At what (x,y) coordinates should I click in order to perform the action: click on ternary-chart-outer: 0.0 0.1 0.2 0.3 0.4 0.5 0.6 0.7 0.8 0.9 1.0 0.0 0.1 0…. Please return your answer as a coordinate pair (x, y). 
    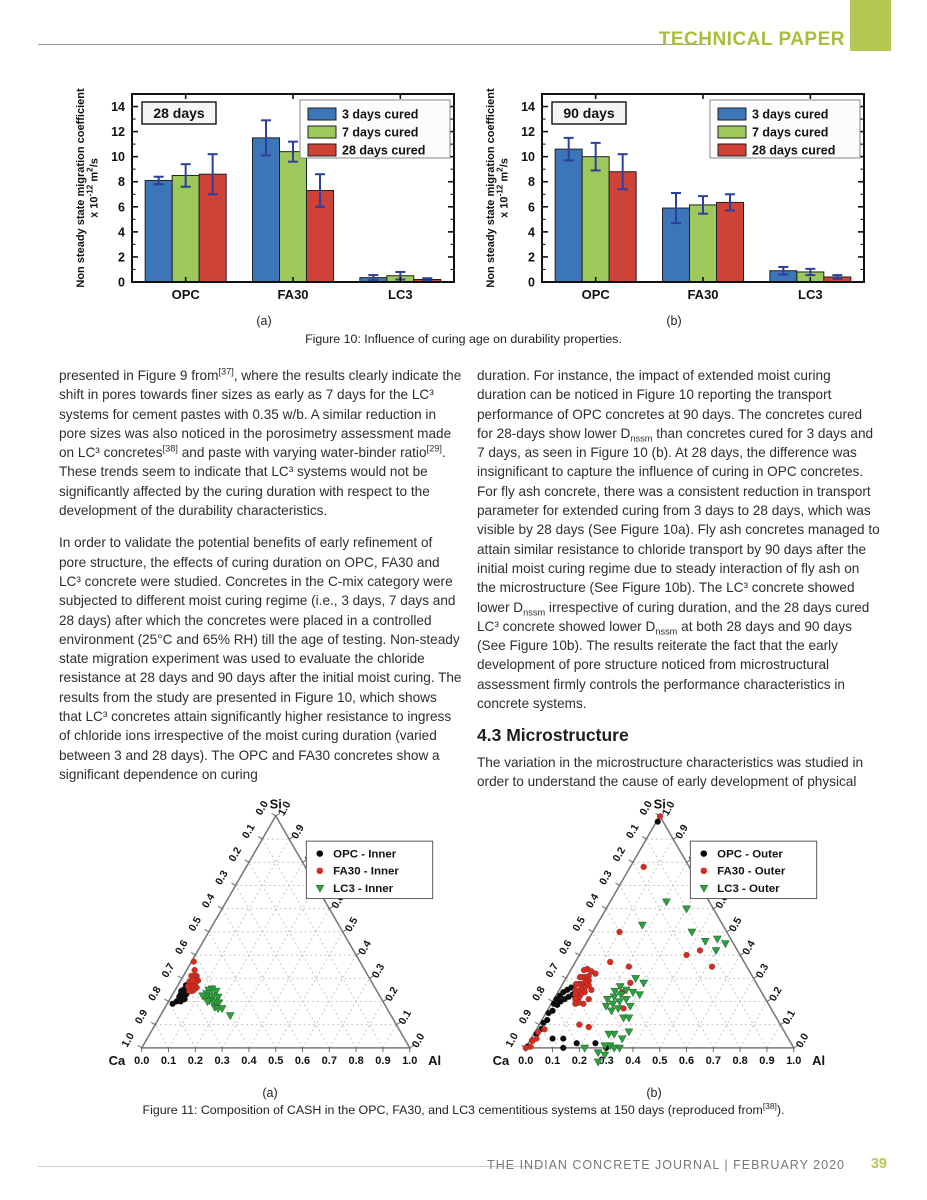
    Looking at the image, I should click on (659, 932).